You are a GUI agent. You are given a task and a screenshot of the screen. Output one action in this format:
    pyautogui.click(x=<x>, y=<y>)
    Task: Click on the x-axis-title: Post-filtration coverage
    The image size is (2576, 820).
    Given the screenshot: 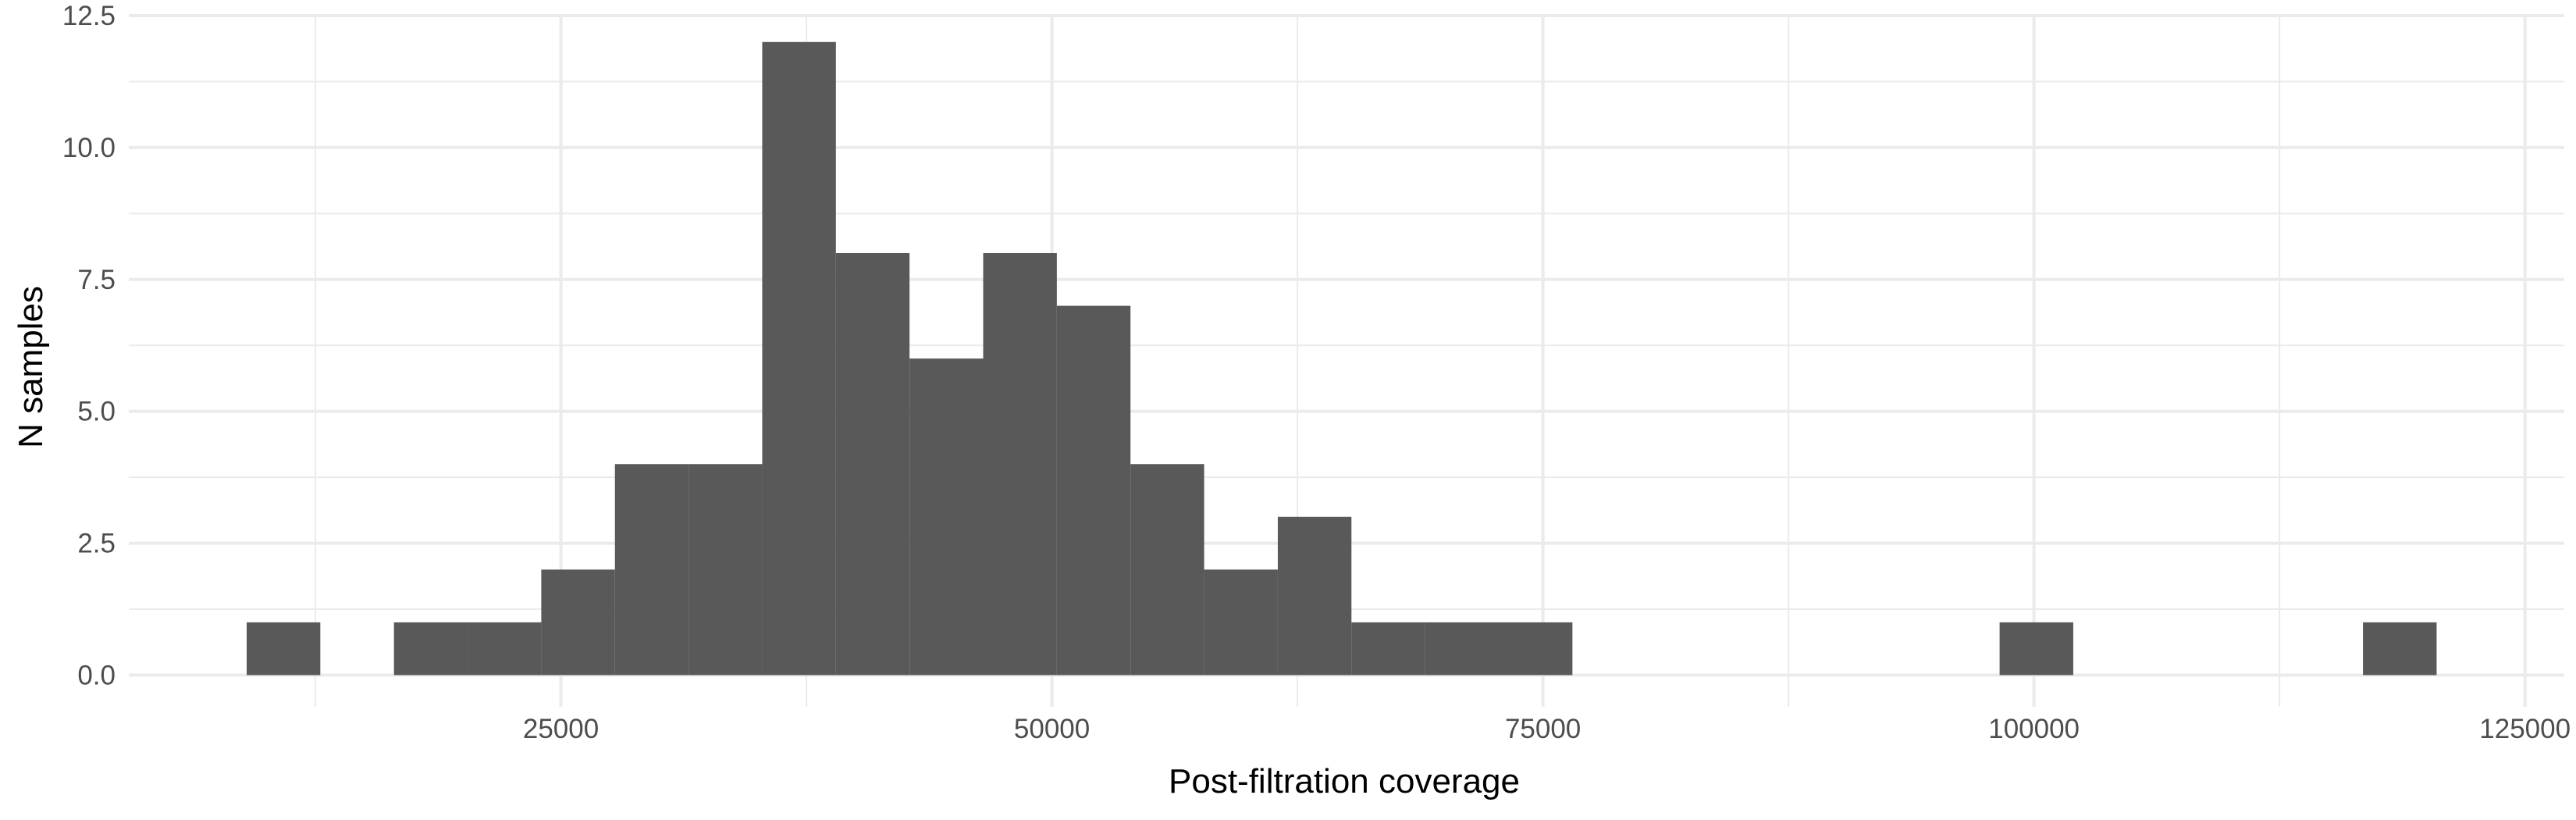 What is the action you would take?
    pyautogui.click(x=1344, y=781)
    